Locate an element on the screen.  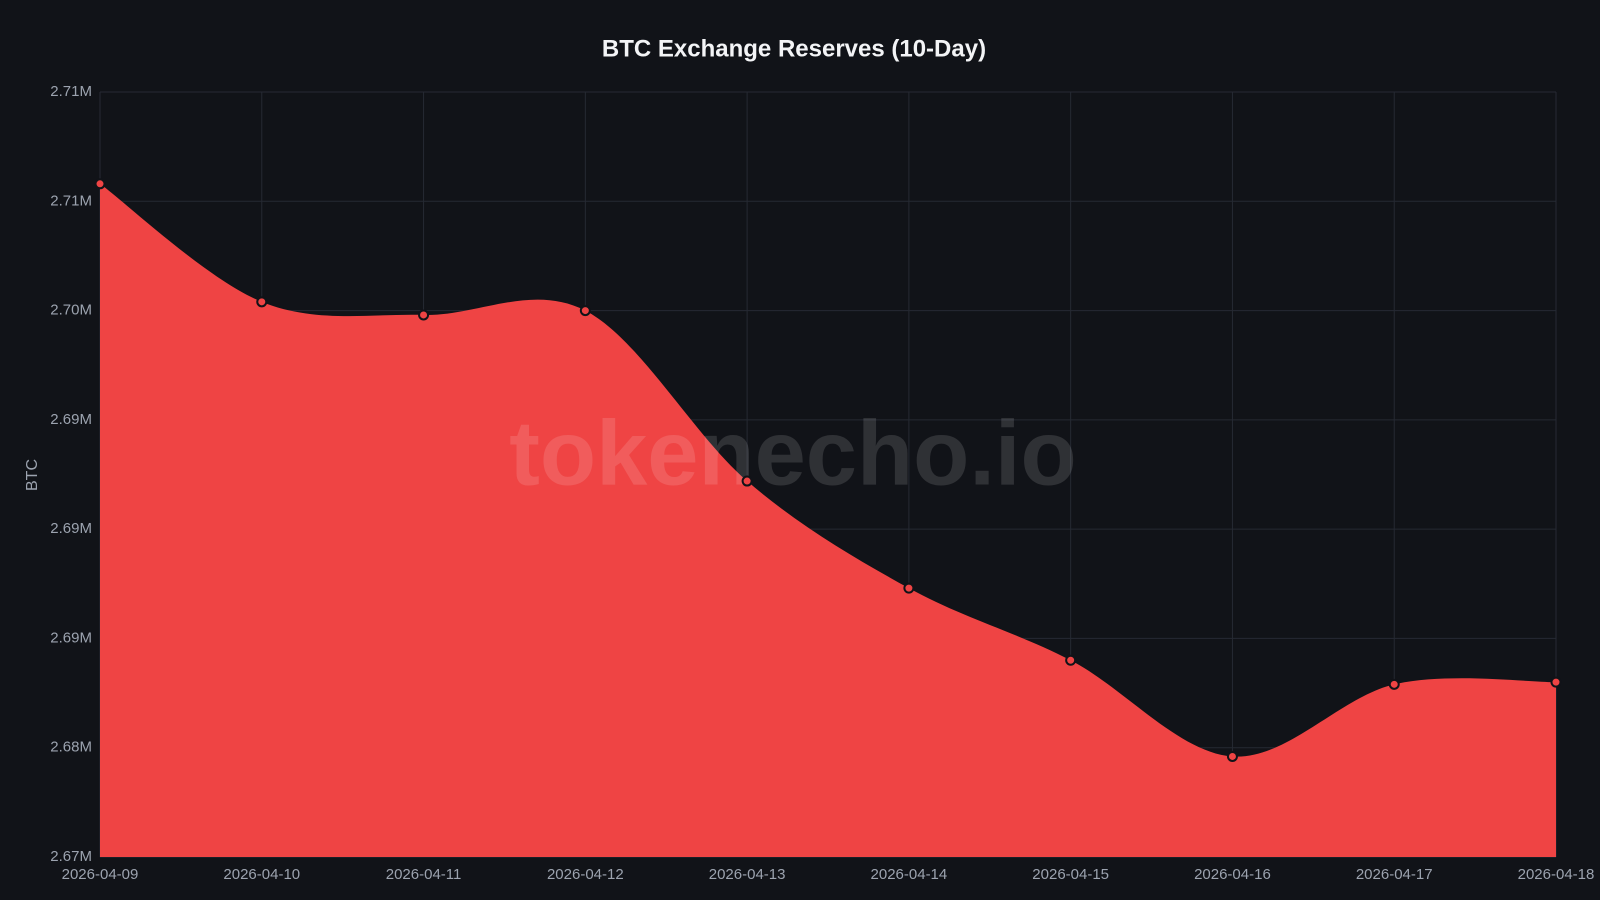
x-tick-label: 2026-04-11 is located at coordinates (424, 874).